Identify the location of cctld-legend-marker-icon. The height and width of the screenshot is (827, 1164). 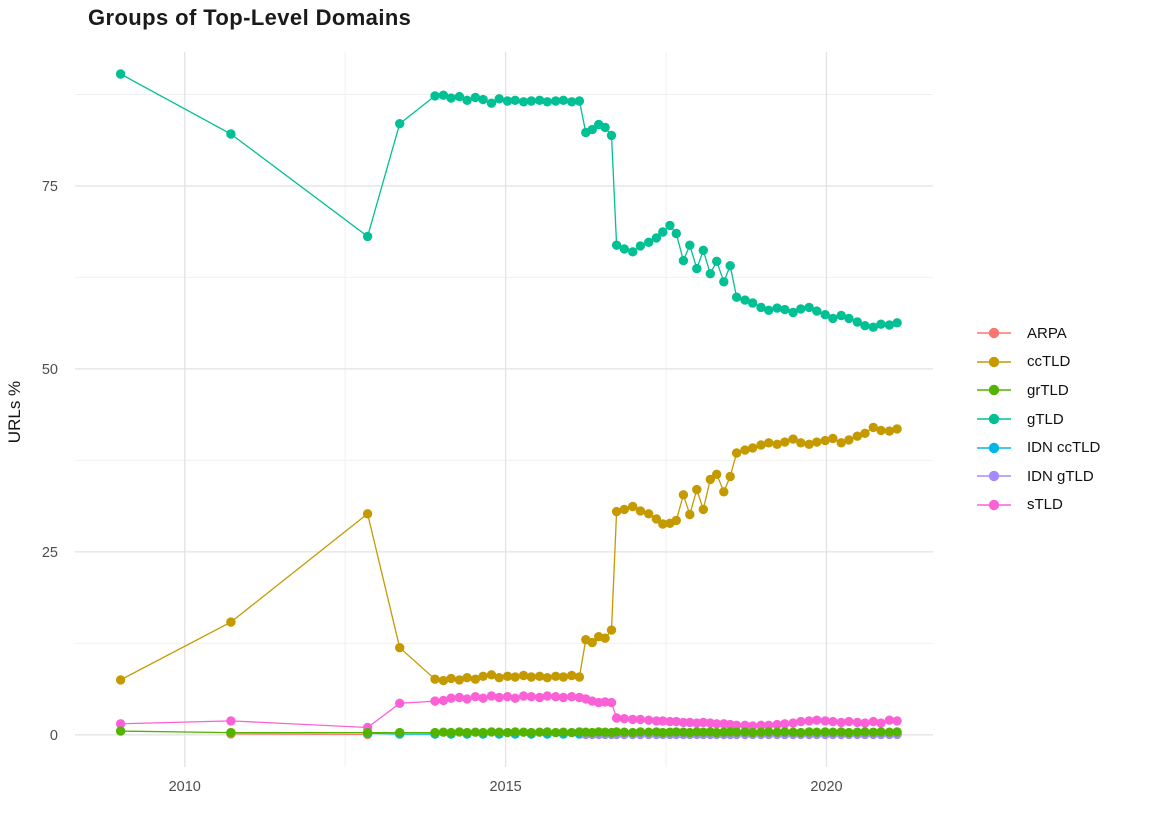
(994, 362).